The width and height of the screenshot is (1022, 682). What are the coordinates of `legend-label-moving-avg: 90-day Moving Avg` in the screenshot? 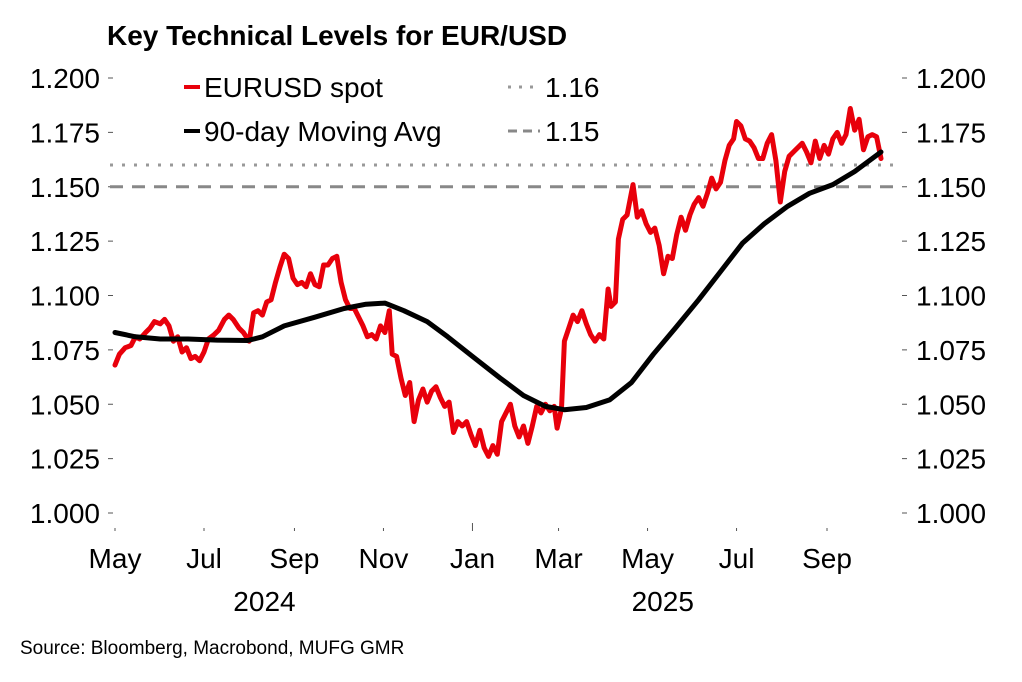 It's located at (323, 131).